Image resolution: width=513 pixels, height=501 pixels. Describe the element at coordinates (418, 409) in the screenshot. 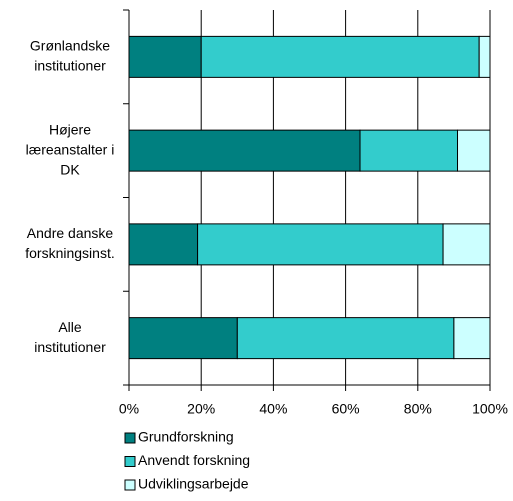

I see `x-tick-label: 80%` at that location.